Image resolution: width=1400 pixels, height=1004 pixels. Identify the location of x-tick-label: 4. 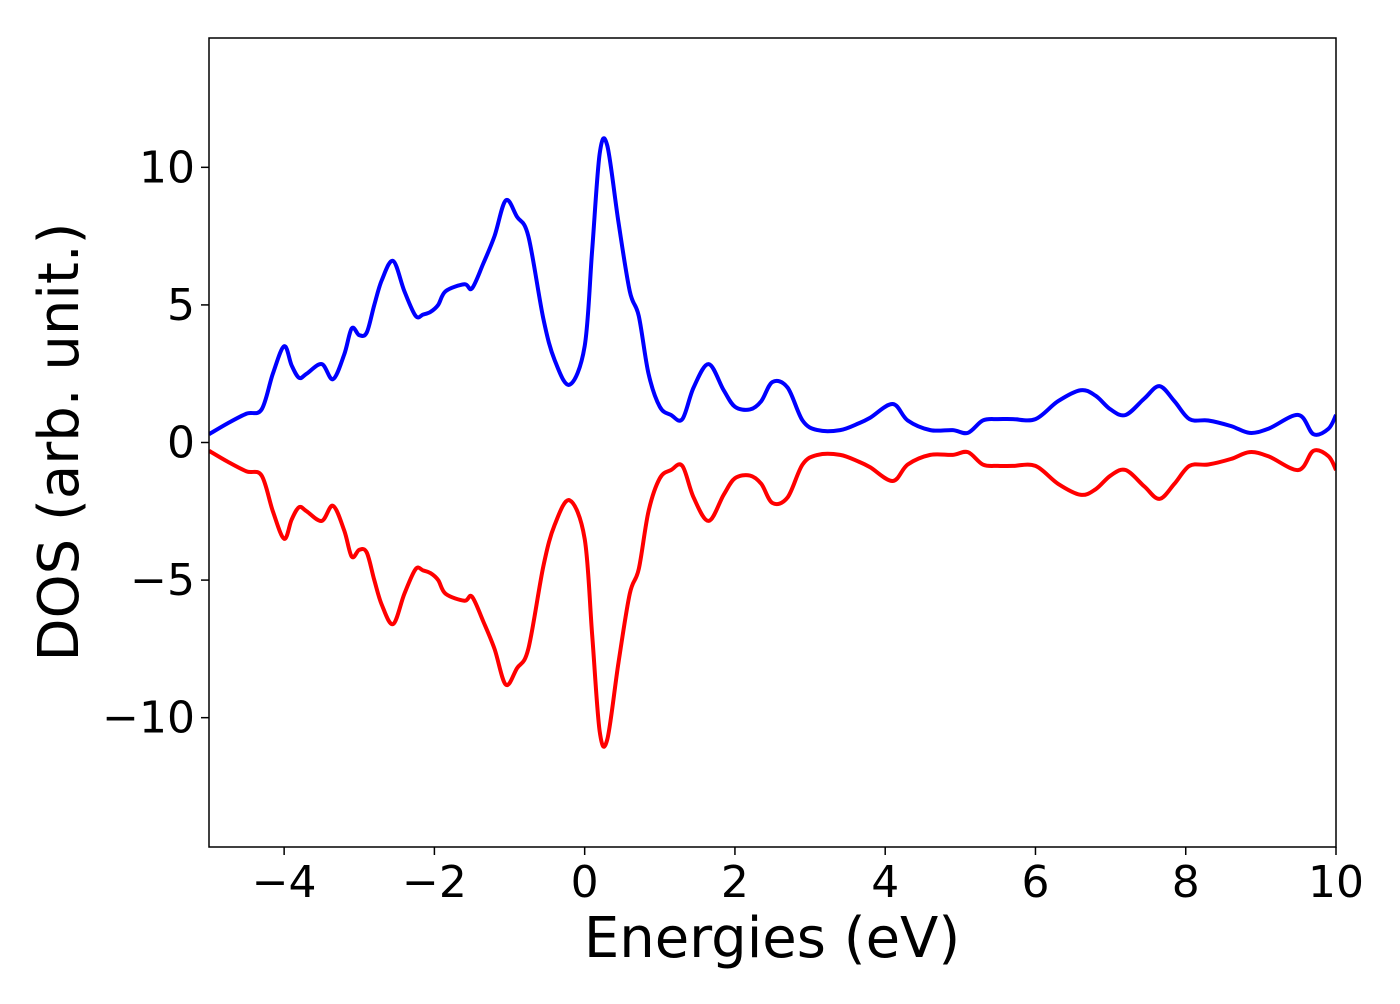
(885, 882).